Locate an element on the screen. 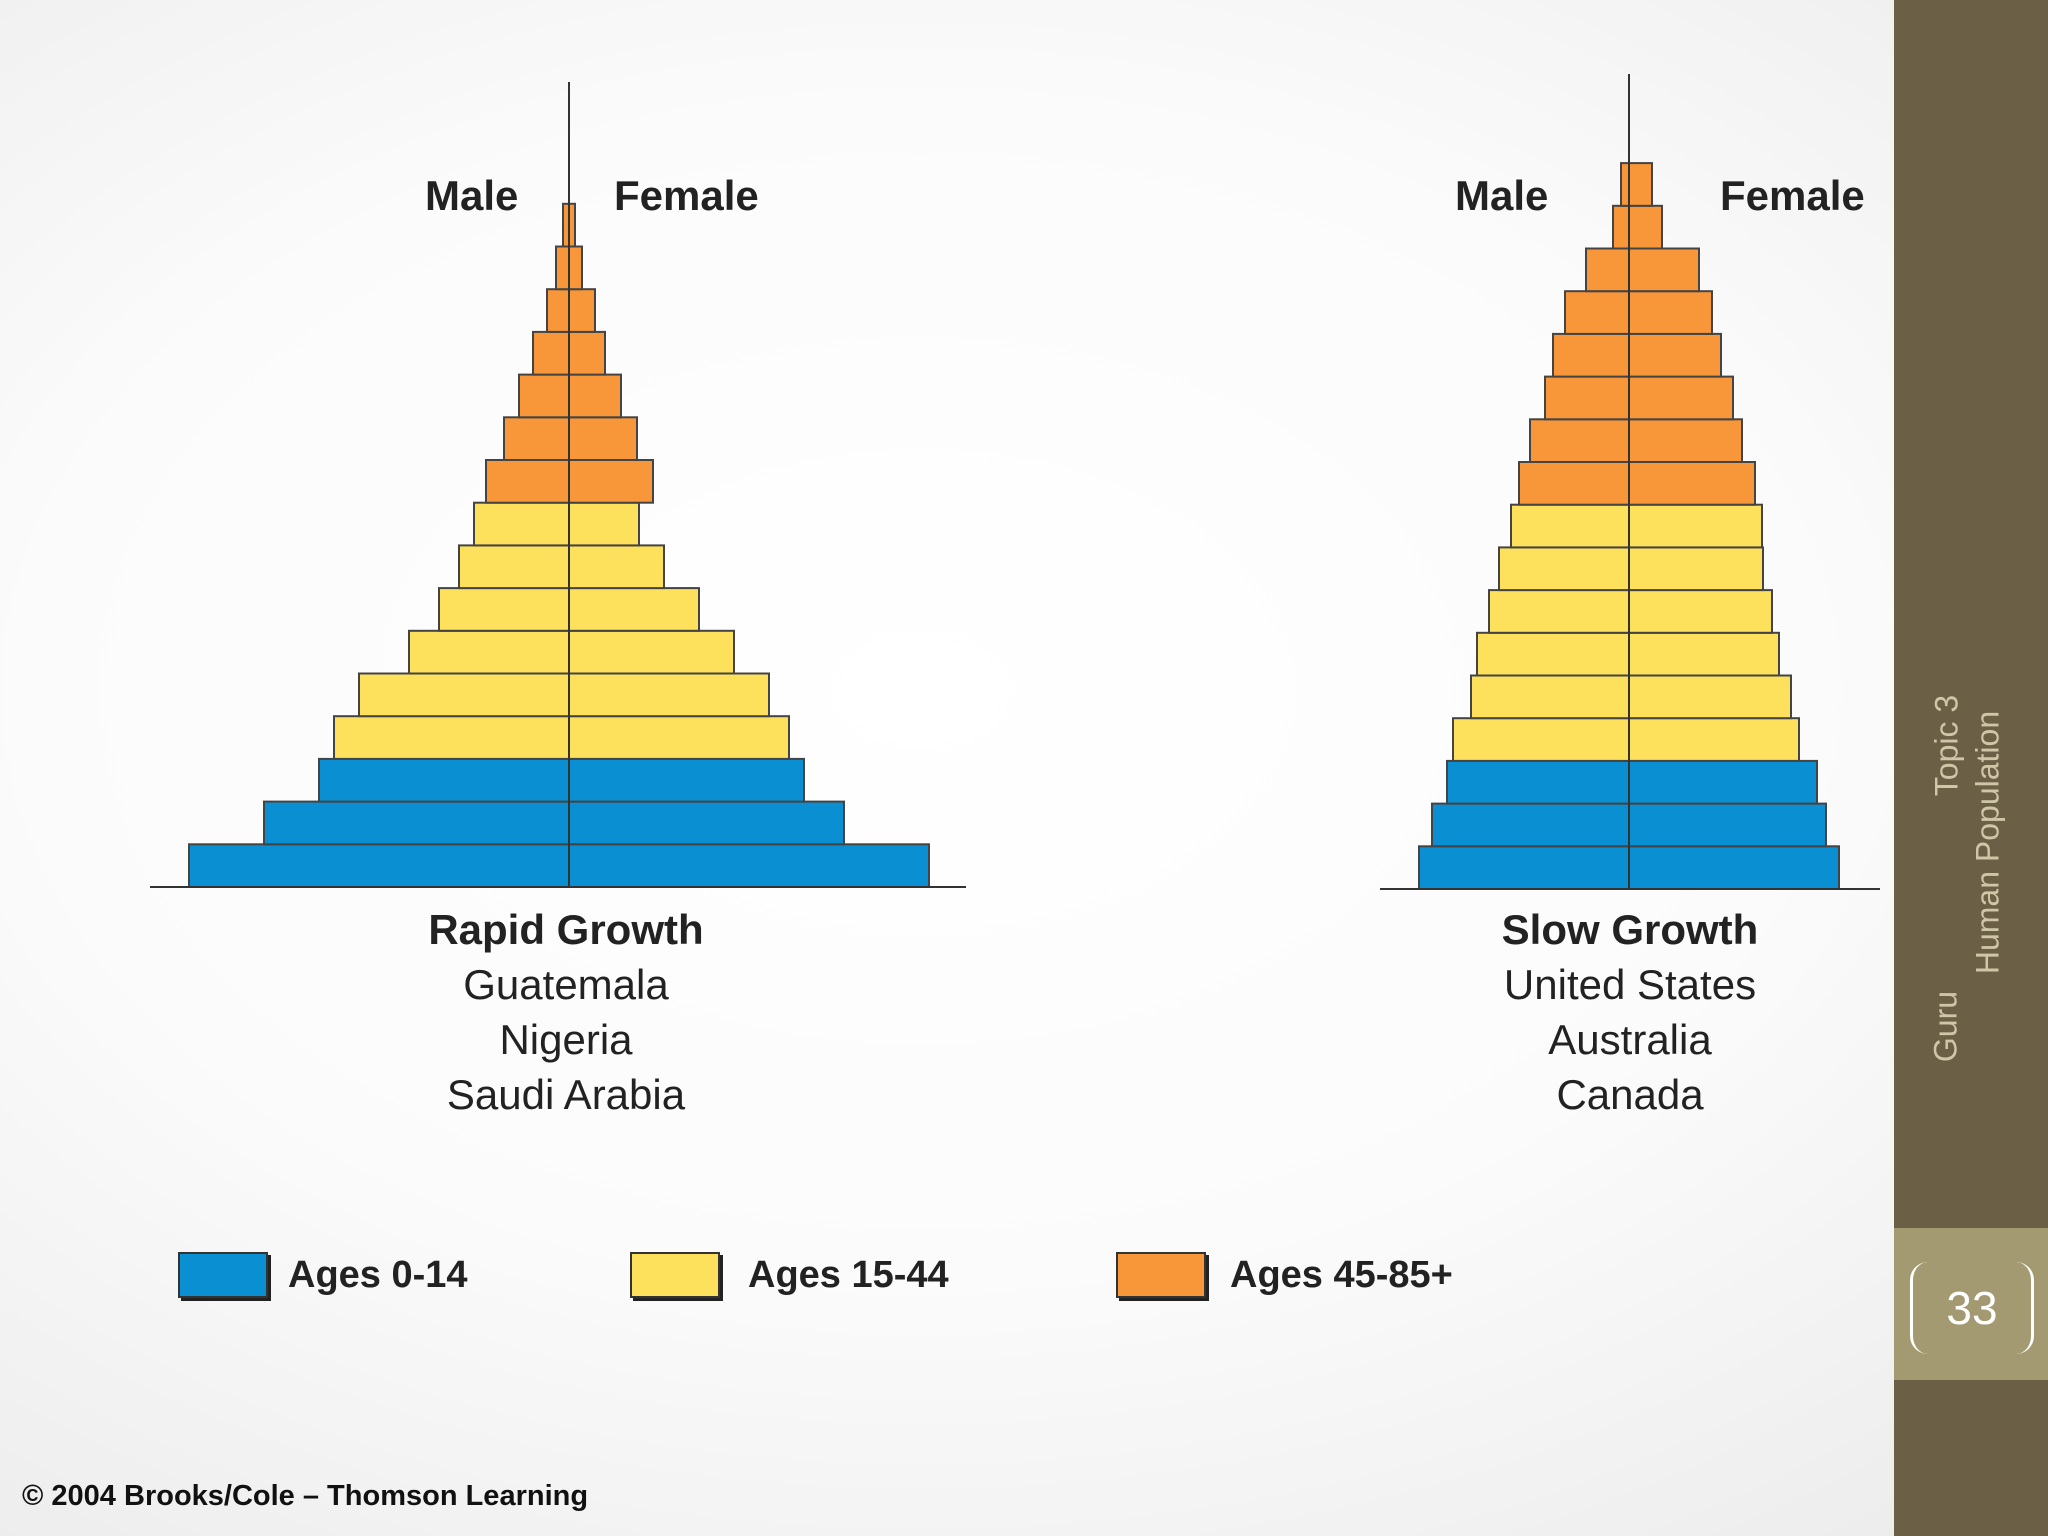 Image resolution: width=2048 pixels, height=1536 pixels. sidebar-author: Guru is located at coordinates (1945, 1026).